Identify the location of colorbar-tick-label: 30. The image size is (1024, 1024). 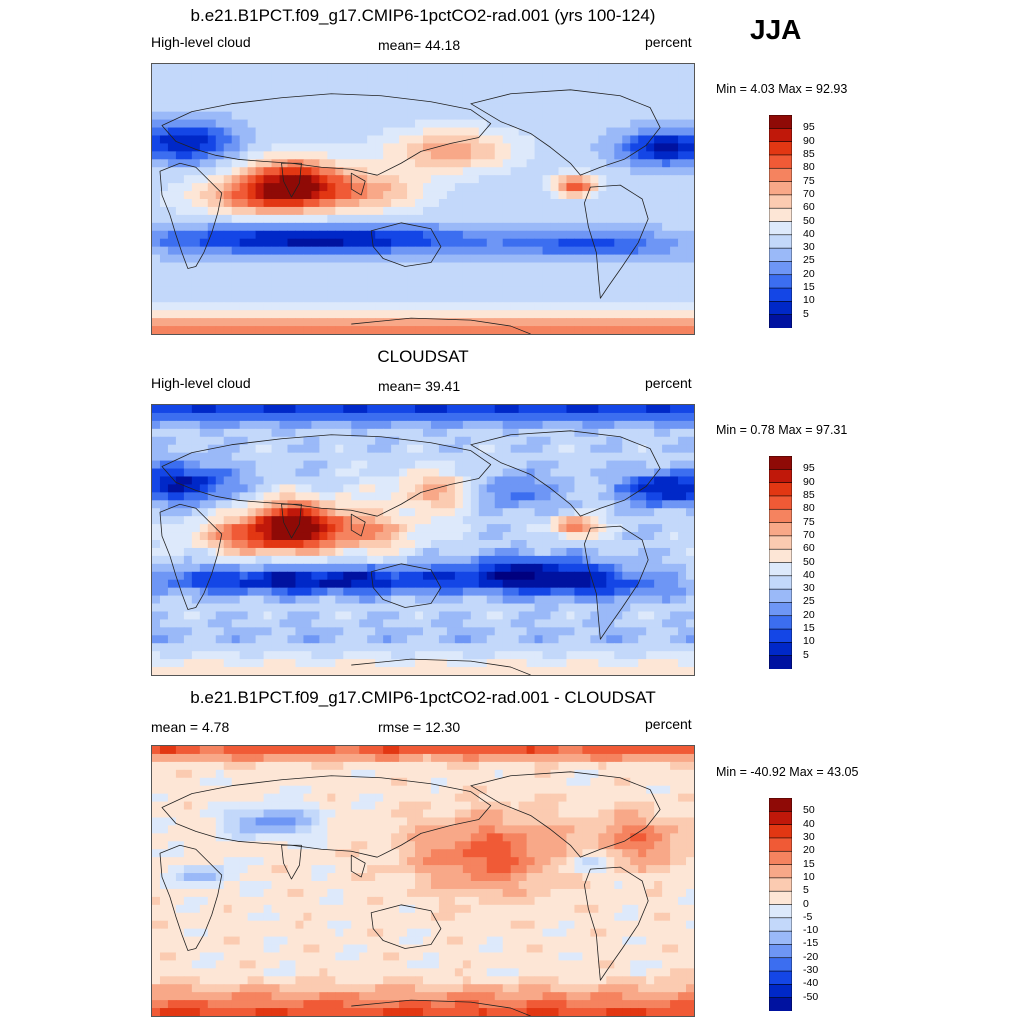
(809, 247).